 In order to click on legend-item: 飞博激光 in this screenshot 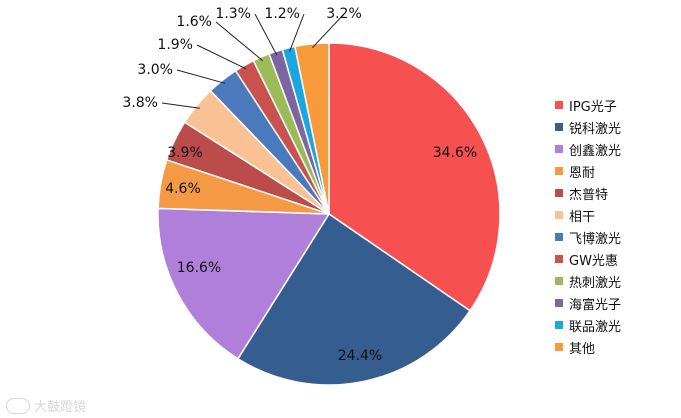, I will do `click(615, 237)`.